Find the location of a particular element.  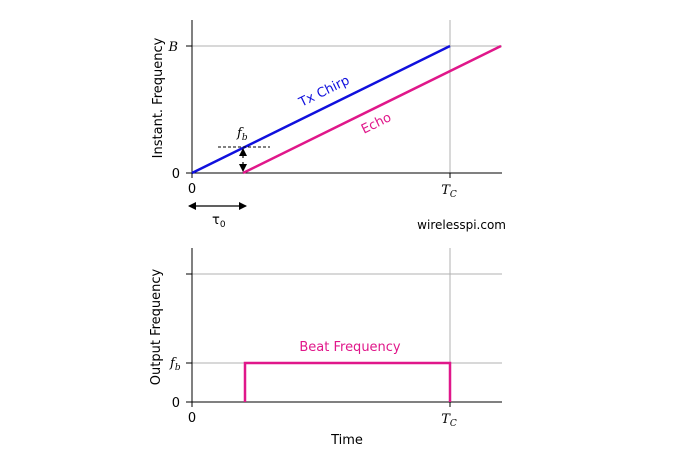

tau0-label: τ0 is located at coordinates (219, 221).